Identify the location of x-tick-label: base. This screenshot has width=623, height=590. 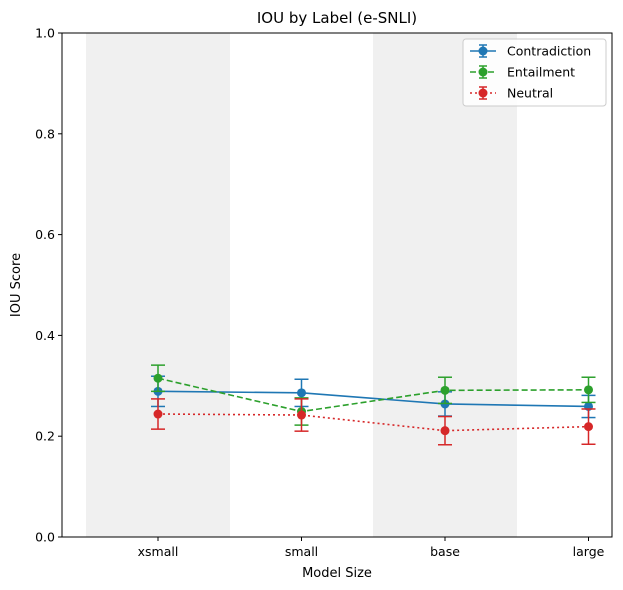
(445, 551).